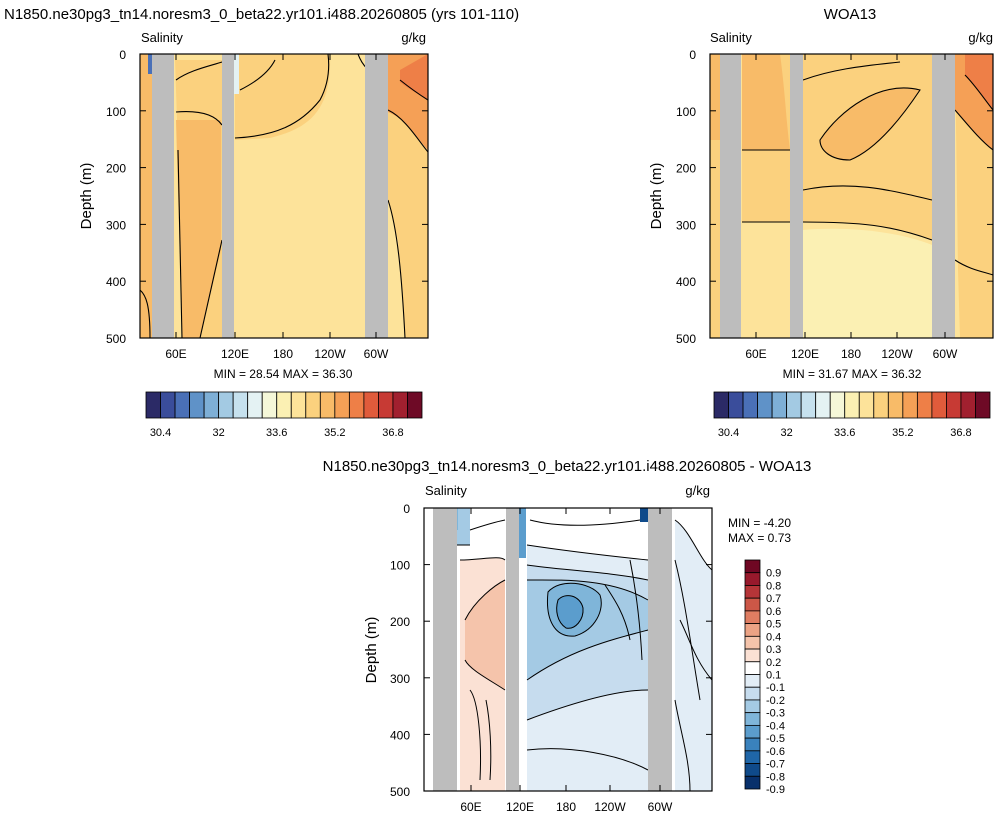 The height and width of the screenshot is (824, 1008). Describe the element at coordinates (219, 433) in the screenshot. I see `colorbar-label: 32` at that location.